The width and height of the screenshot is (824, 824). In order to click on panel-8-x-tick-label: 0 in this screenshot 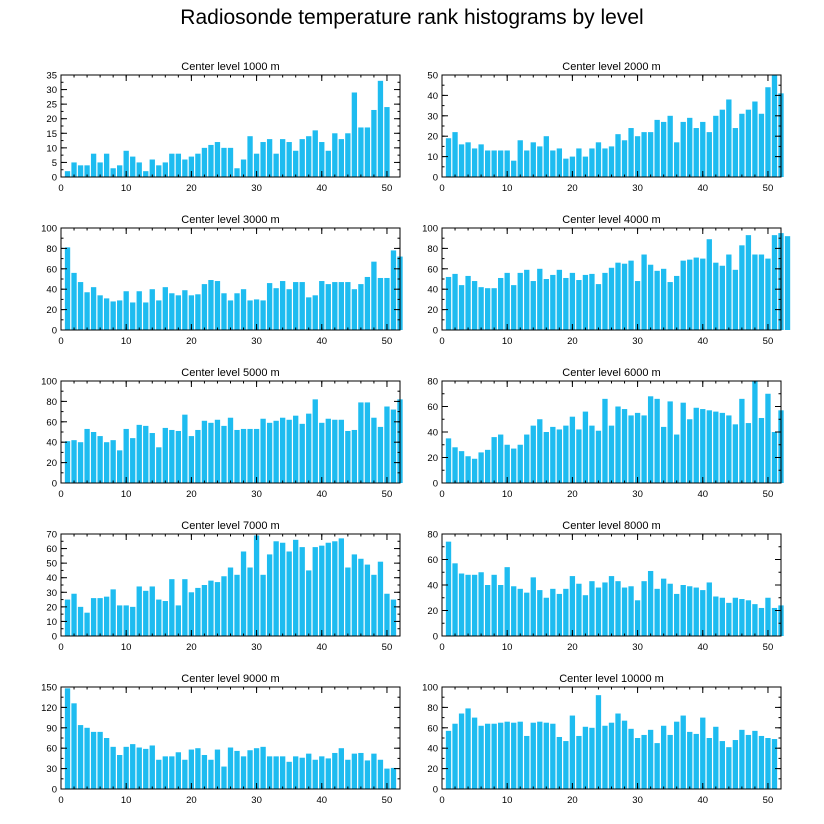, I will do `click(441, 647)`.